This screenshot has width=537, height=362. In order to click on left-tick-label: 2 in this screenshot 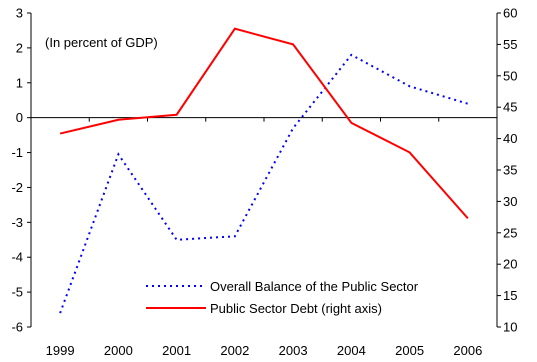, I will do `click(19, 47)`.